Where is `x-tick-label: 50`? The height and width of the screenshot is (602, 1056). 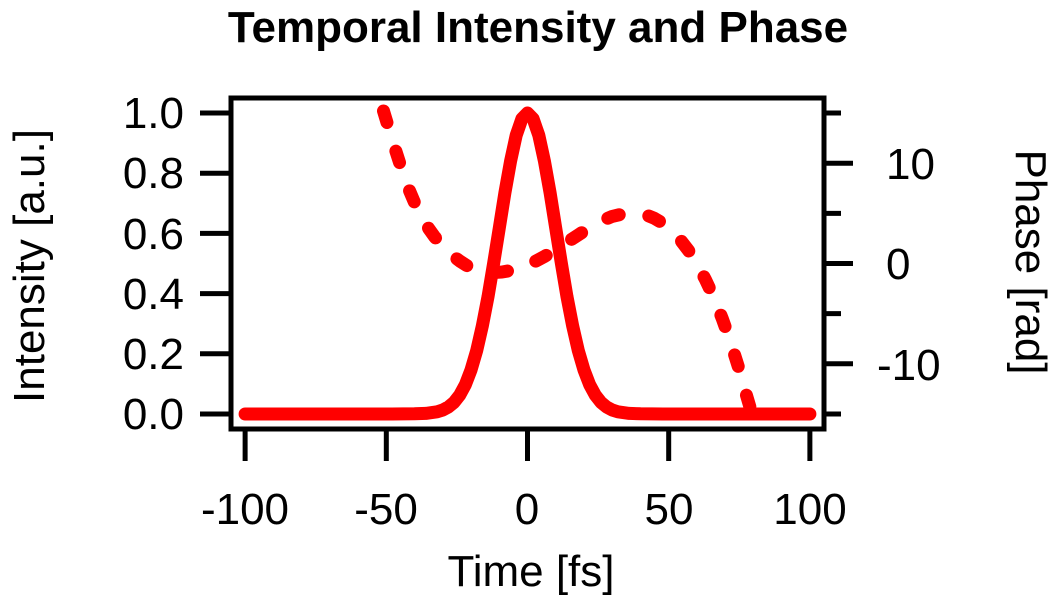
x-tick-label: 50 is located at coordinates (669, 509).